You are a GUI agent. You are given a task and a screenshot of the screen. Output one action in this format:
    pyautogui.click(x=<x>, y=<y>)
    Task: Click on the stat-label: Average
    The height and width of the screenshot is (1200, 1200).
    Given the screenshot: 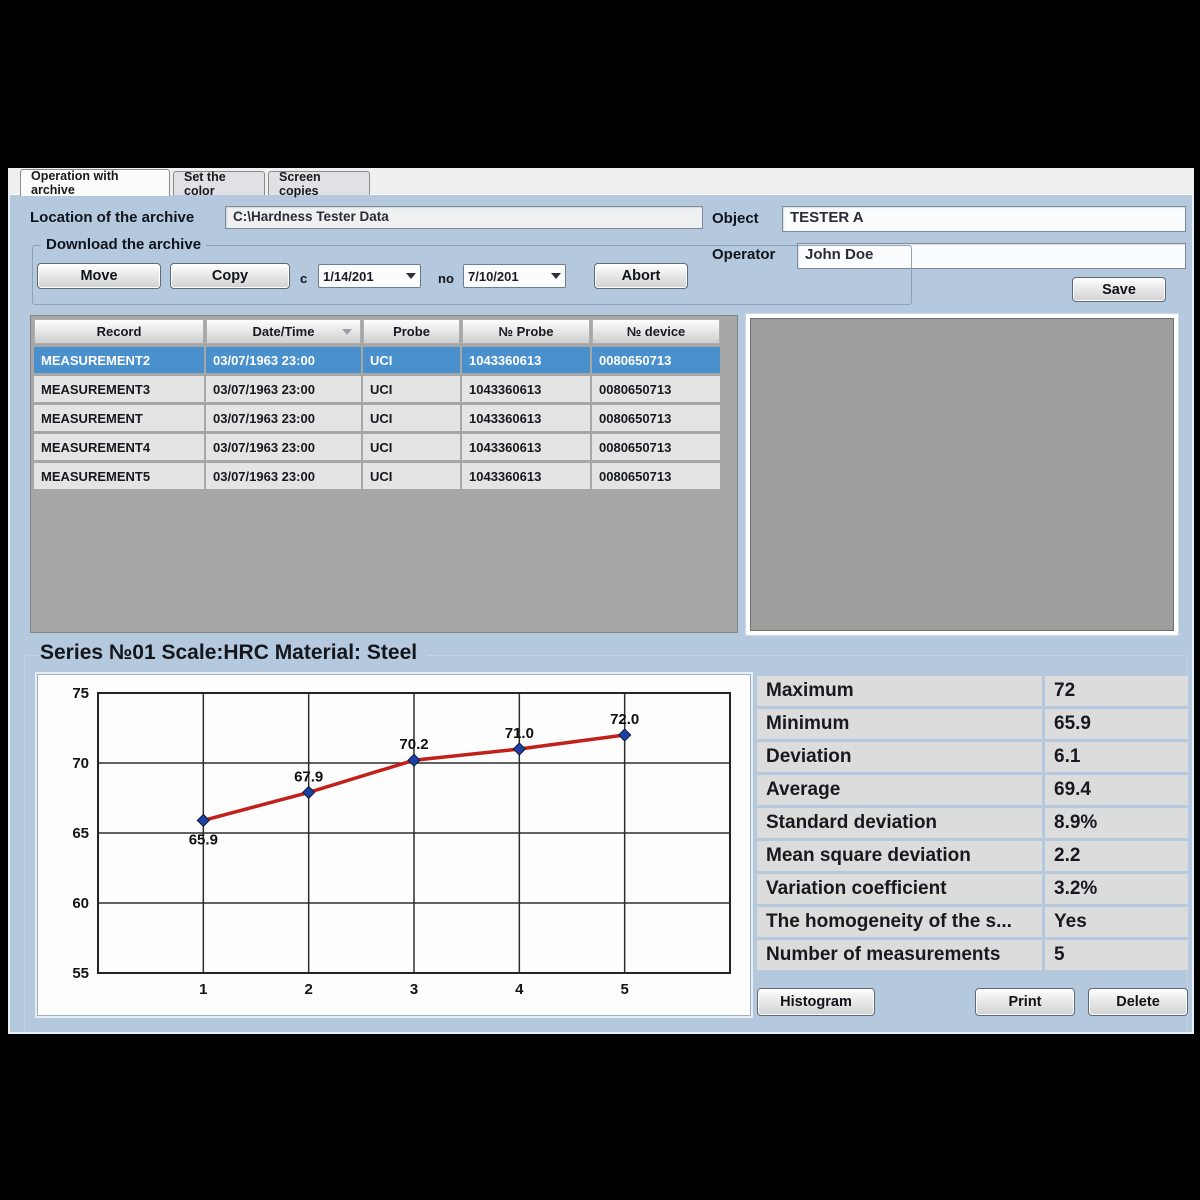 What is the action you would take?
    pyautogui.click(x=899, y=790)
    